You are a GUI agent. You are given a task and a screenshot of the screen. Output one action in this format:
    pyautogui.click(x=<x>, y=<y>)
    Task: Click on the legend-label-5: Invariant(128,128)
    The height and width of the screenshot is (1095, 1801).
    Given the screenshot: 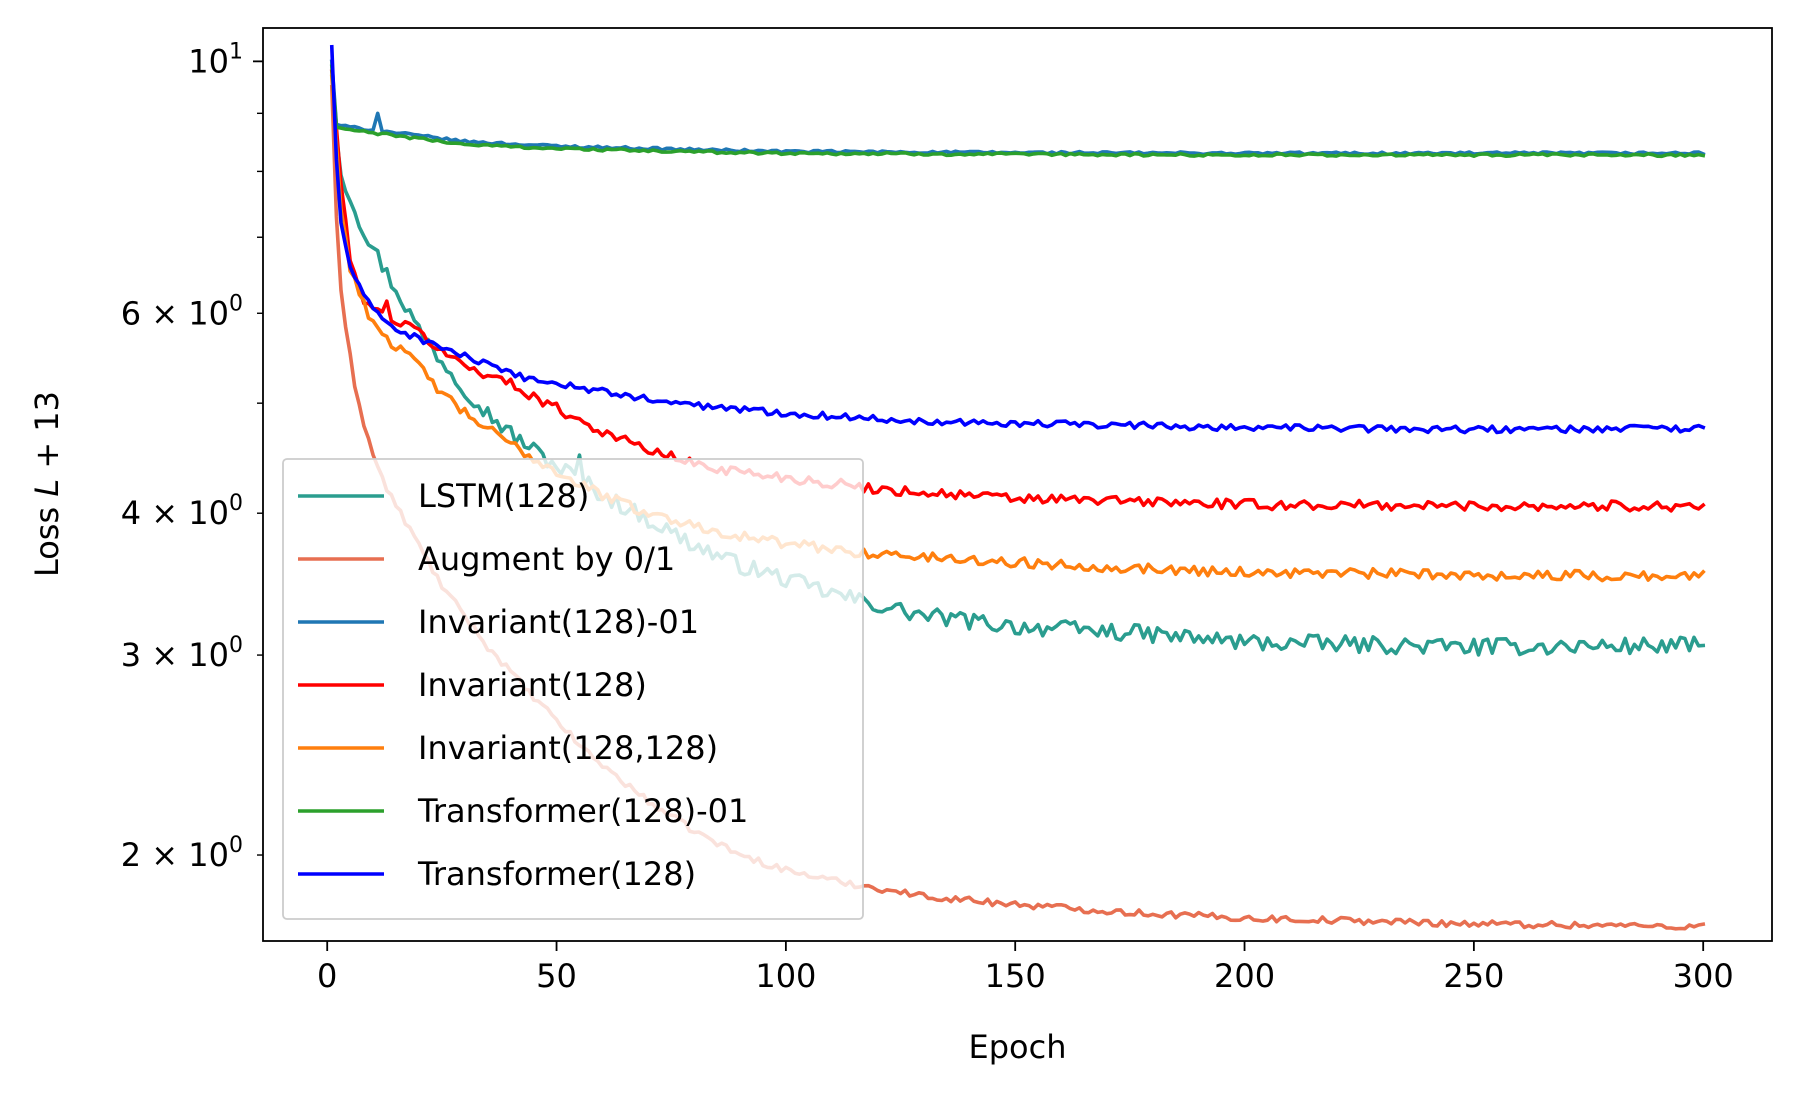 What is the action you would take?
    pyautogui.click(x=568, y=748)
    